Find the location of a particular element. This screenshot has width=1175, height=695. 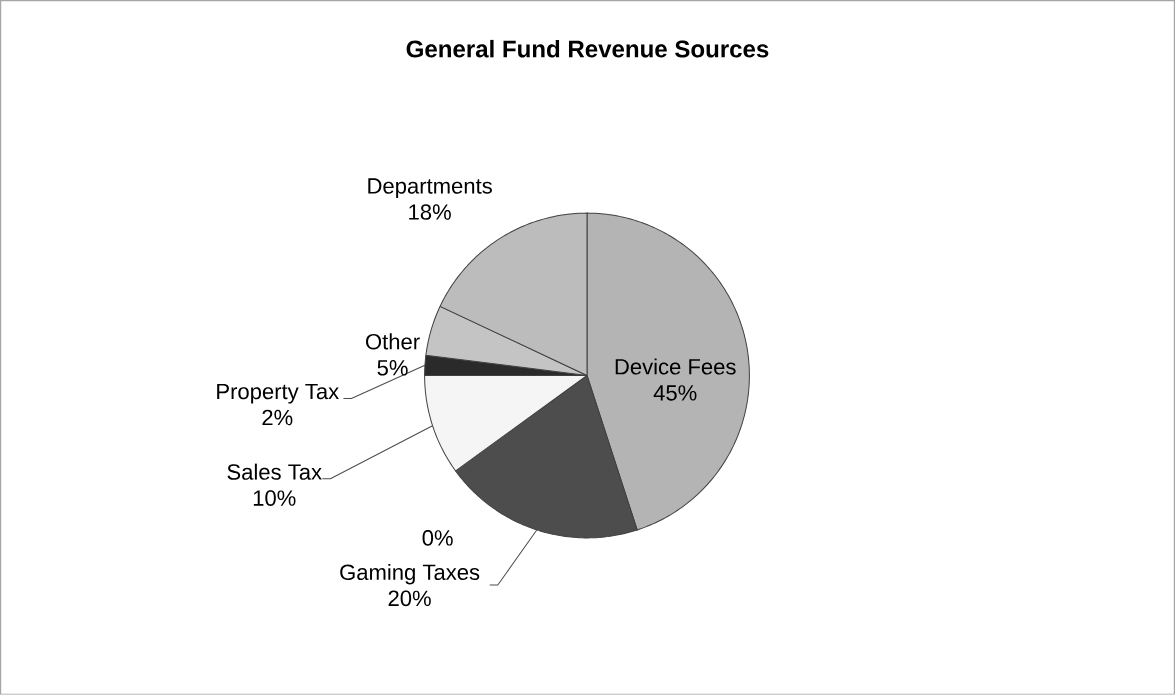

slice-label: Departments is located at coordinates (430, 188).